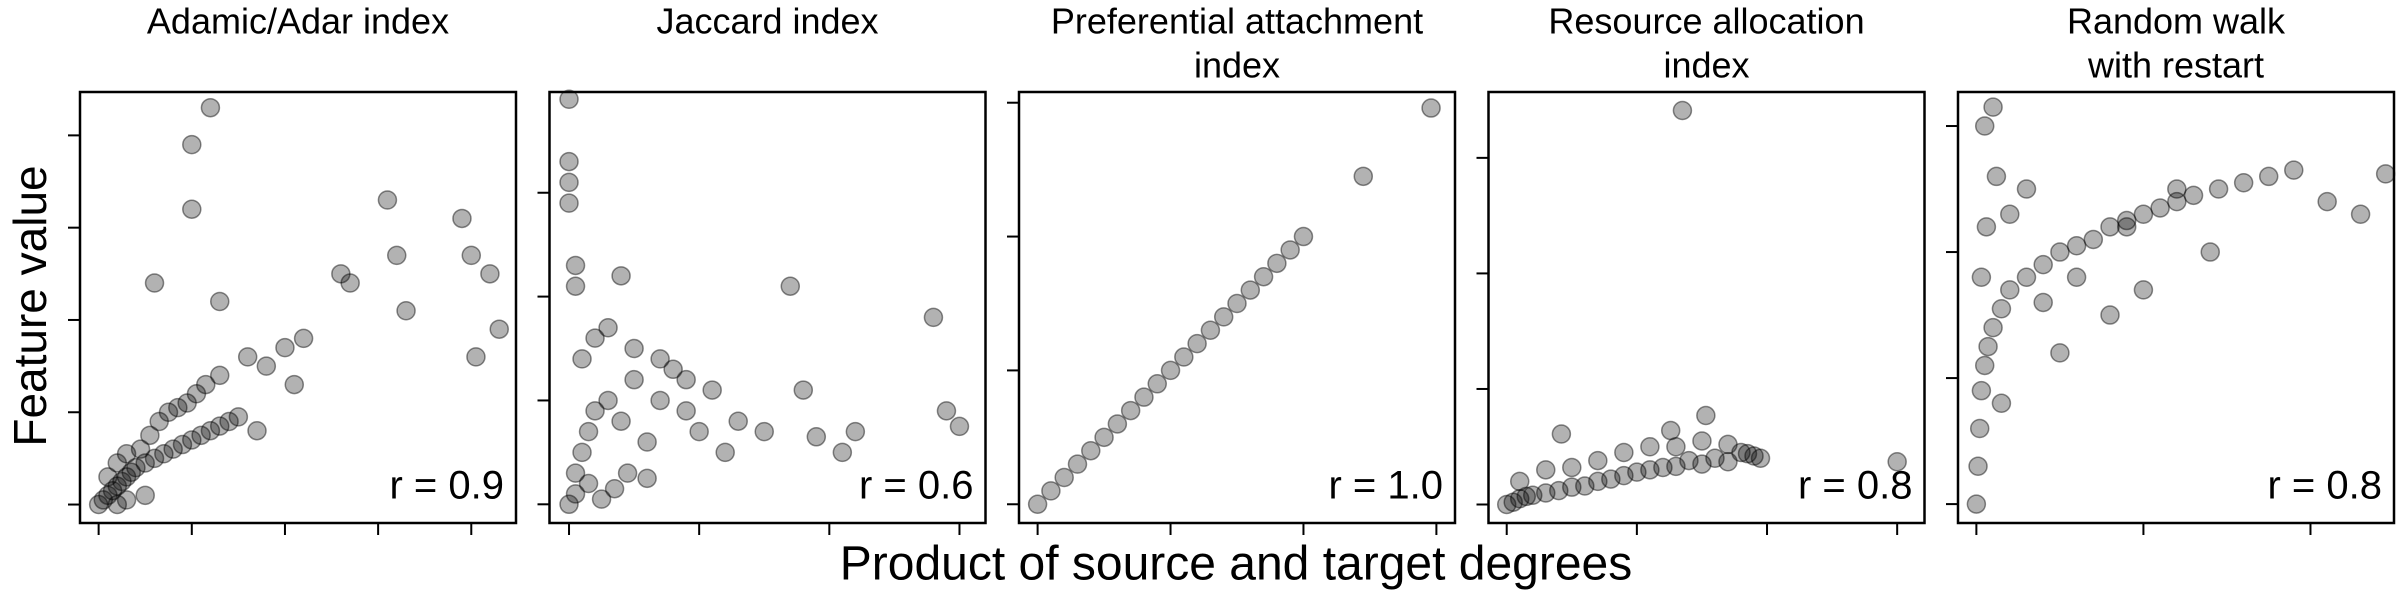  I want to click on panel-title: Random walk, so click(2176, 21).